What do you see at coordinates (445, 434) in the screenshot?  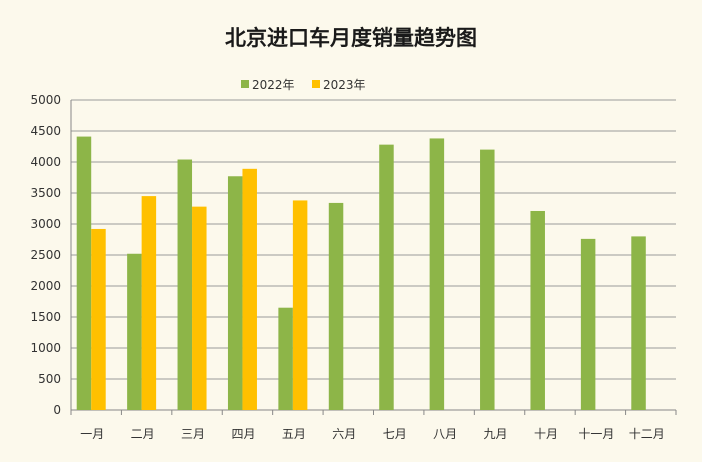 I see `x-tick-label: 八月` at bounding box center [445, 434].